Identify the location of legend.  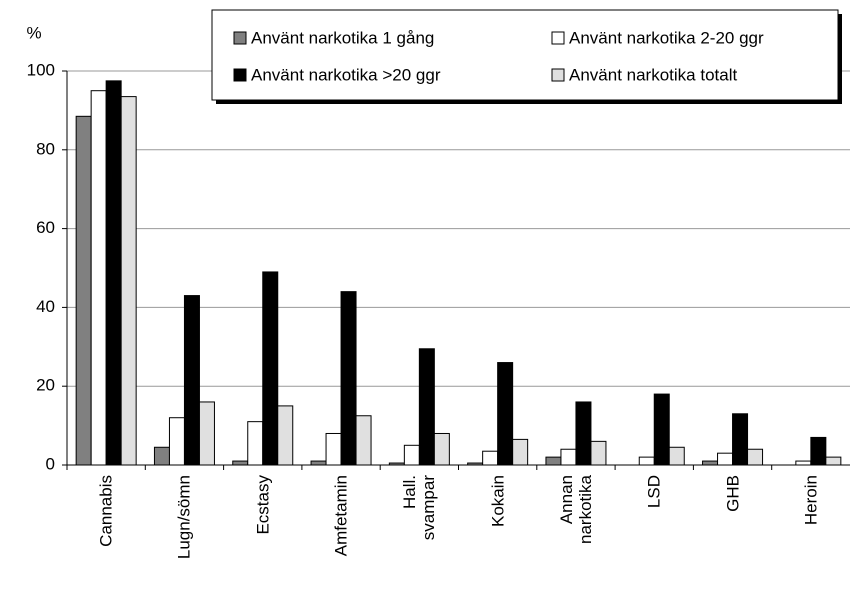
(525, 55).